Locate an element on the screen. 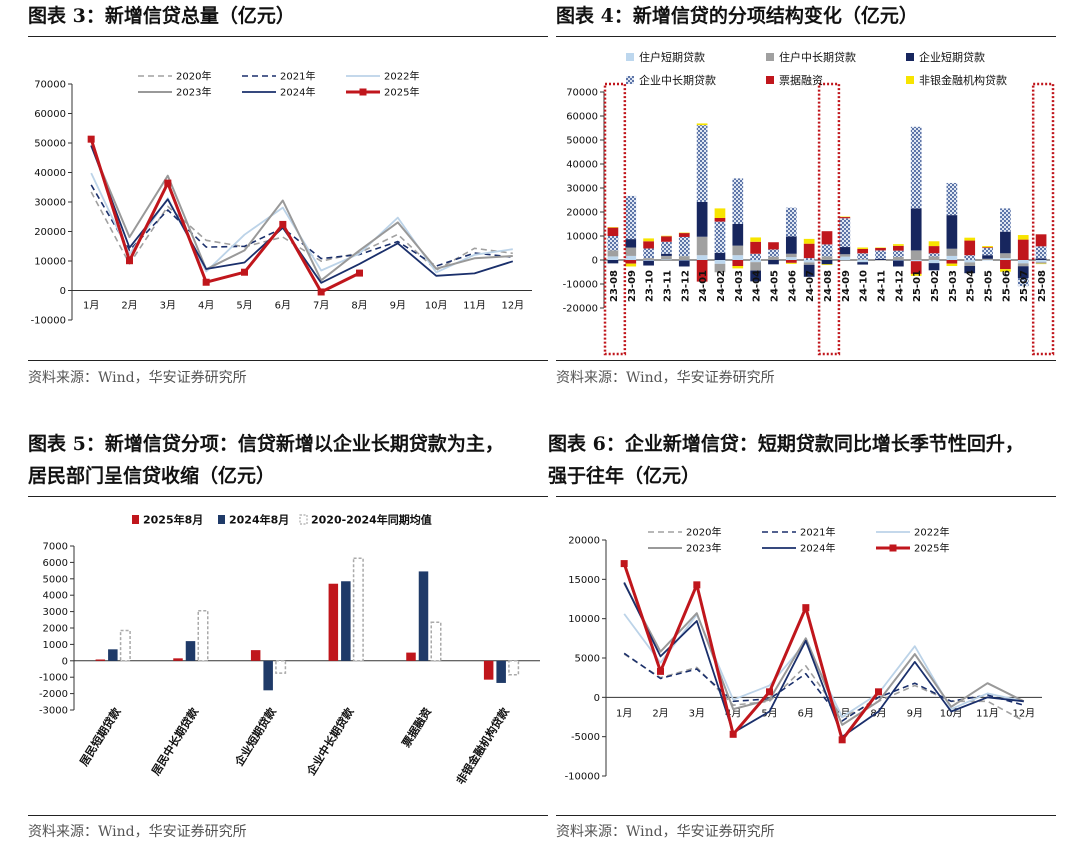 This screenshot has width=1080, height=842. chart5-title-line2: 居民部门呈信贷收缩（亿元） is located at coordinates (152, 476).